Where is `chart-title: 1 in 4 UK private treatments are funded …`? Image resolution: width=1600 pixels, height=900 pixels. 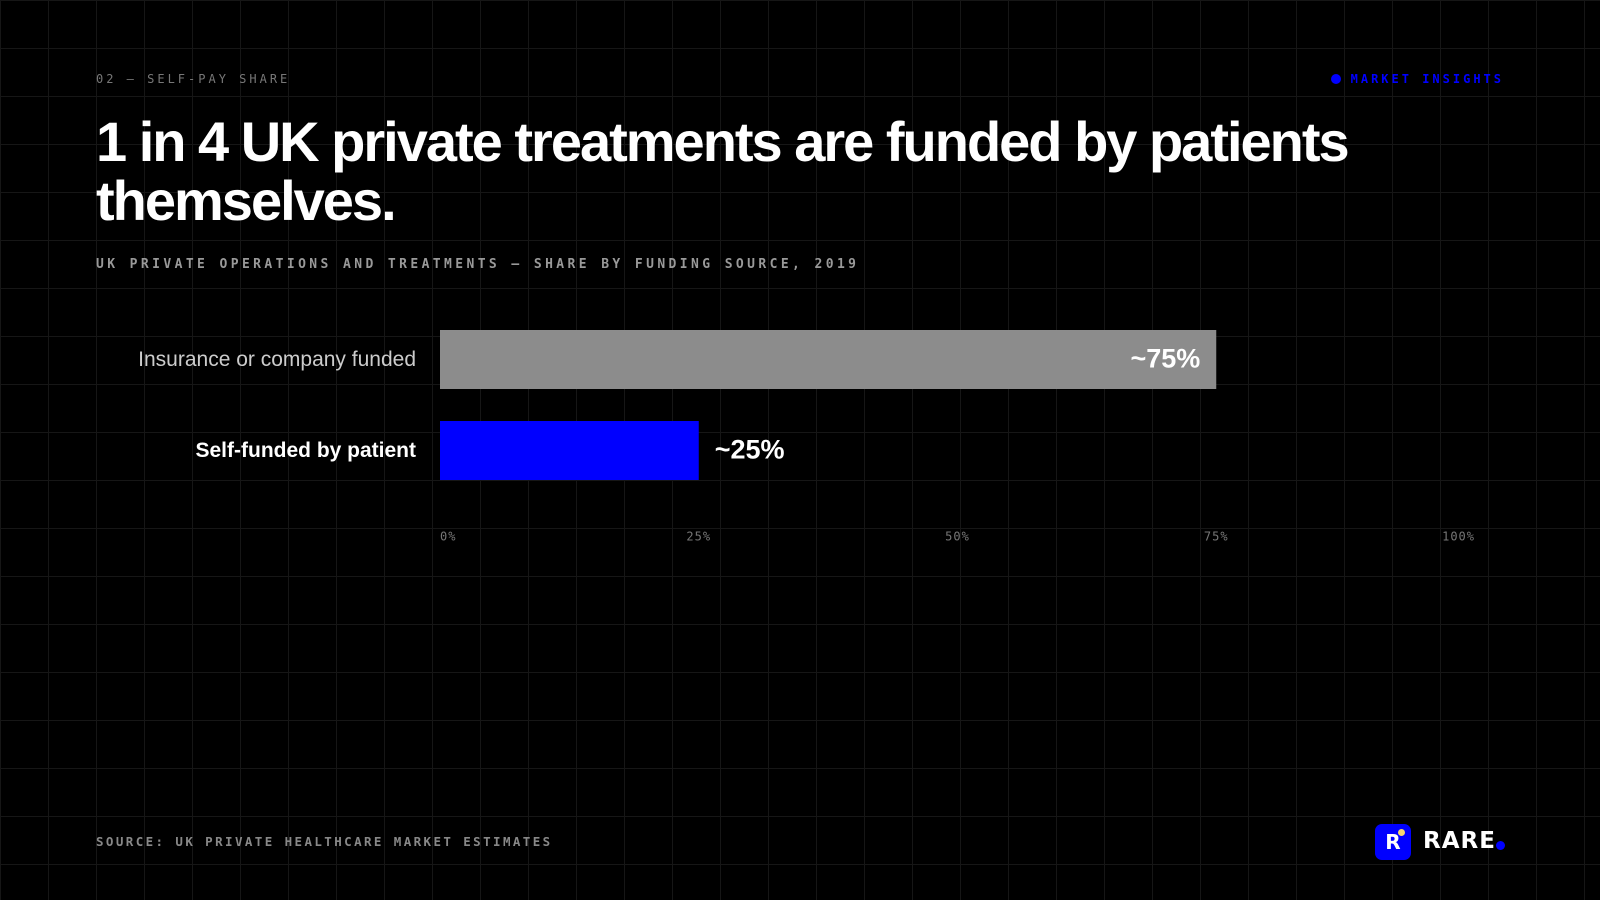 chart-title: 1 in 4 UK private treatments are funded … is located at coordinates (723, 171).